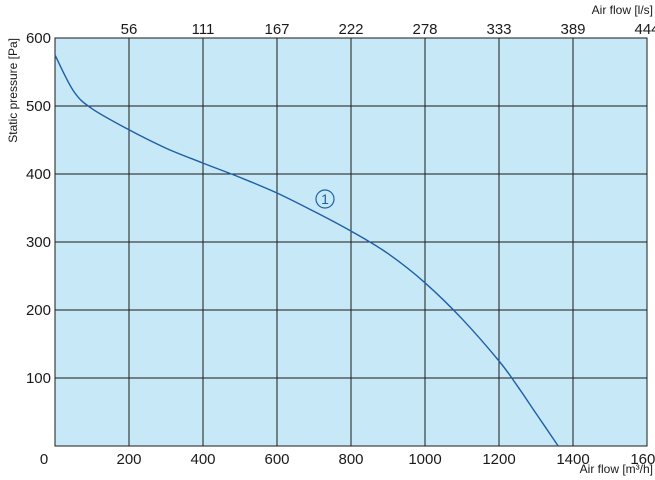  Describe the element at coordinates (38, 174) in the screenshot. I see `y-tick-label: 400` at that location.